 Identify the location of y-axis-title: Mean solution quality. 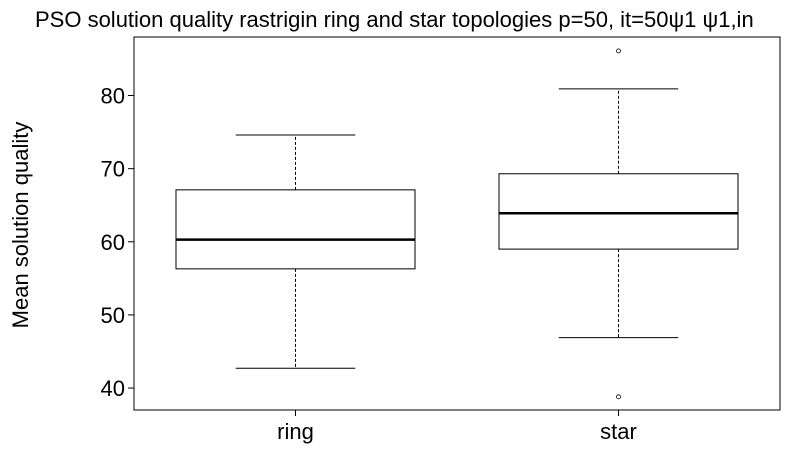
(20, 225).